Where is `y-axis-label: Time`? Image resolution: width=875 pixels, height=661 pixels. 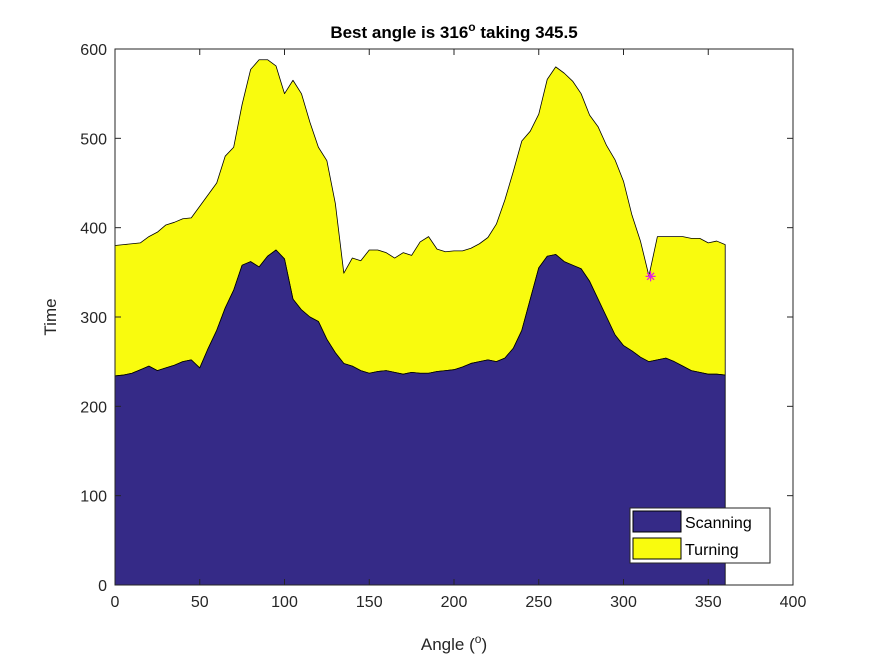
y-axis-label: Time is located at coordinates (50, 316).